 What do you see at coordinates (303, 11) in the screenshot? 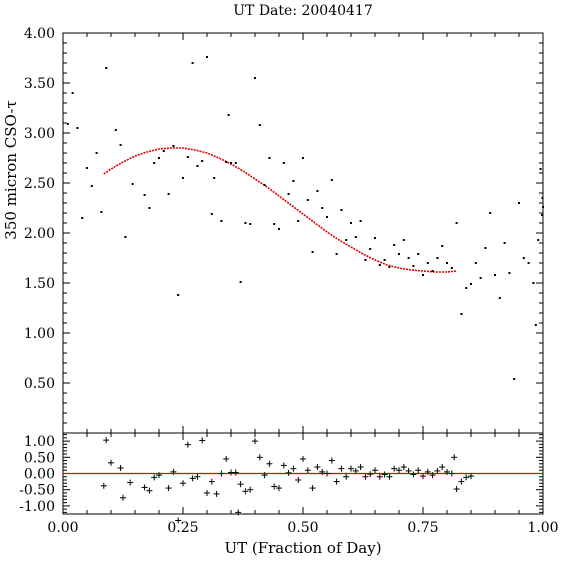
I see `chart-title: UT Date: 20040417` at bounding box center [303, 11].